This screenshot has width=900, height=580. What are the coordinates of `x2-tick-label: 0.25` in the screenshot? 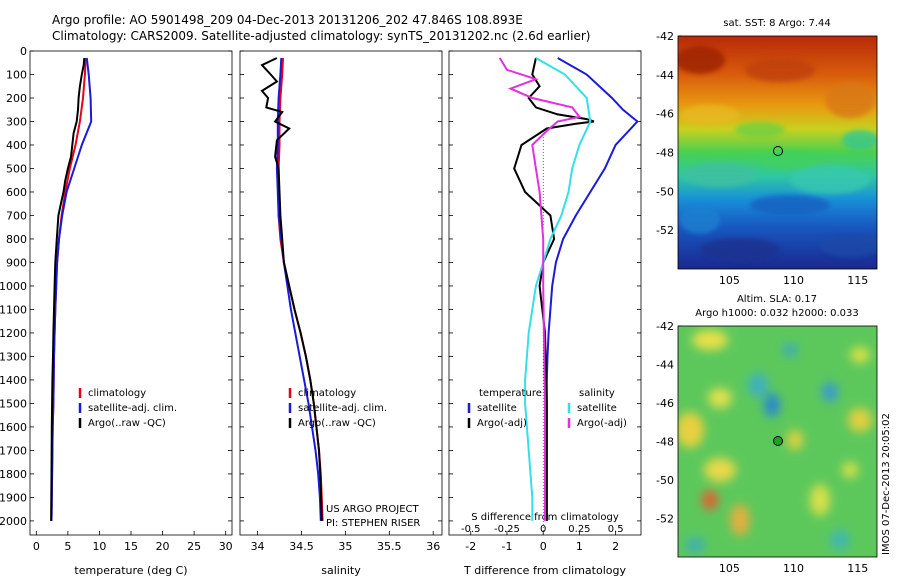 It's located at (579, 529).